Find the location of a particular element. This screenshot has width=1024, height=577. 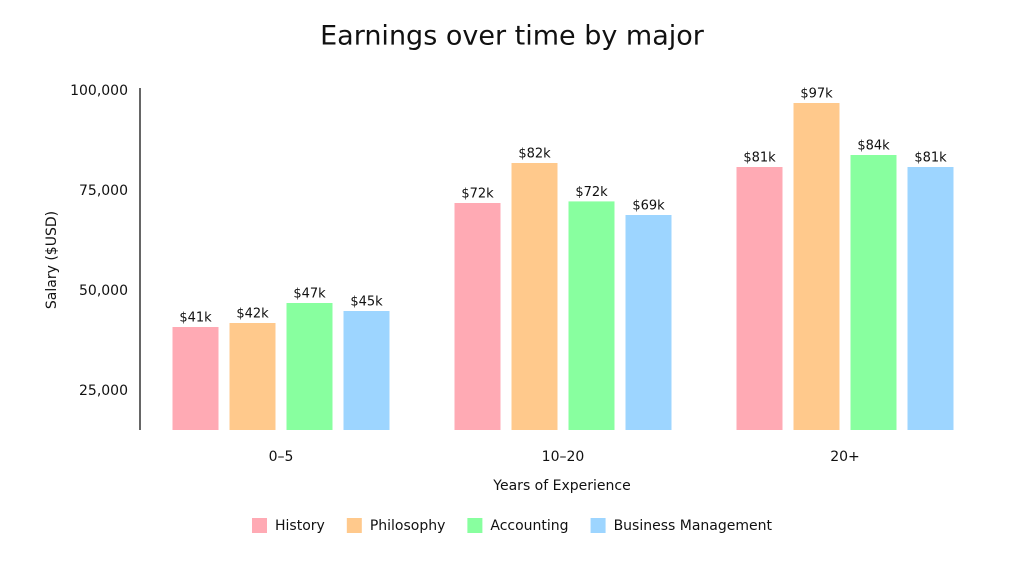

y-tick-label: 75,000 is located at coordinates (103, 191).